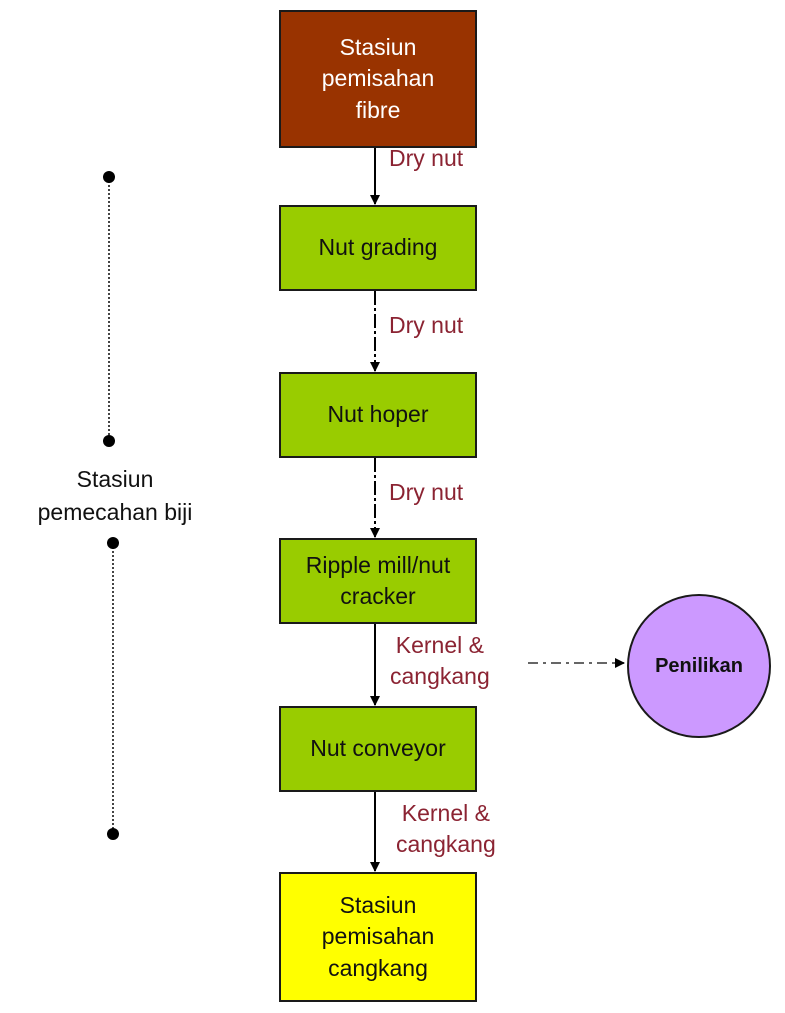 Image resolution: width=785 pixels, height=1013 pixels. I want to click on box-nut-conveyor: Nut conveyor, so click(378, 749).